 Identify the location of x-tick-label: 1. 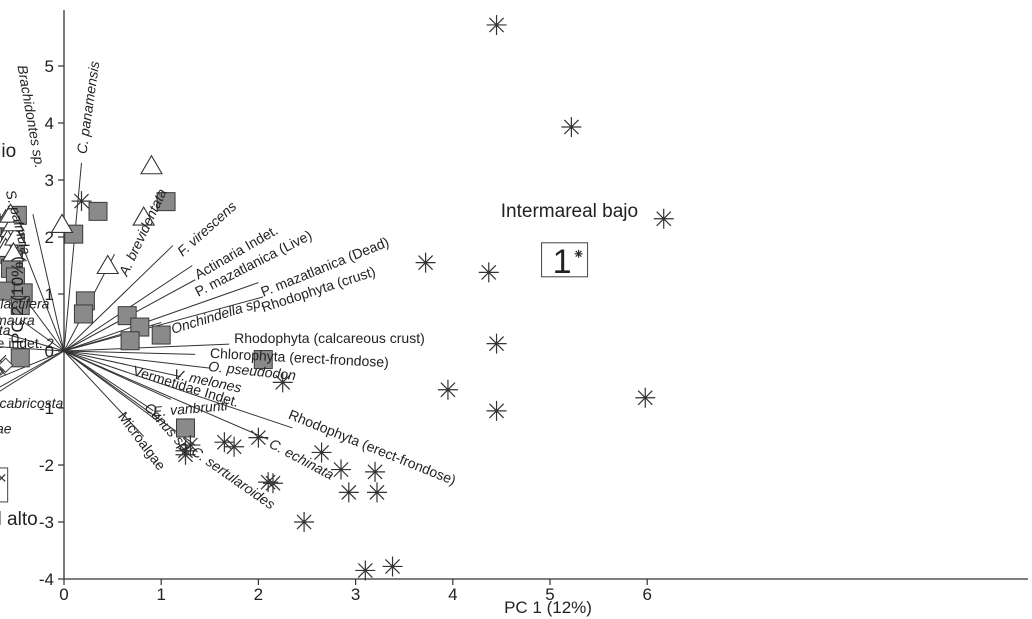
(160, 594).